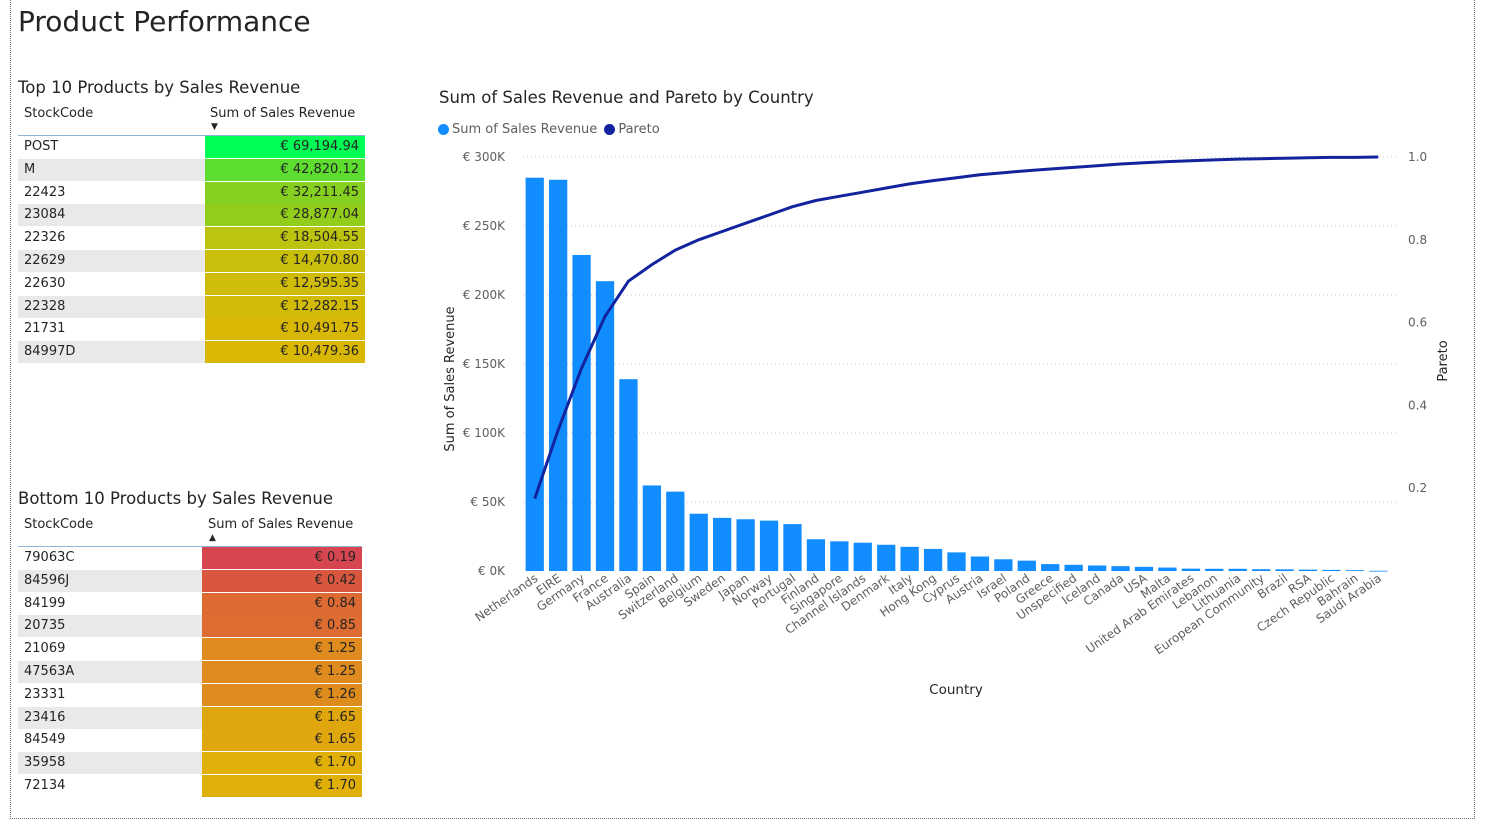 This screenshot has width=1496, height=823. I want to click on table-row: 23416 € 1.65, so click(190, 718).